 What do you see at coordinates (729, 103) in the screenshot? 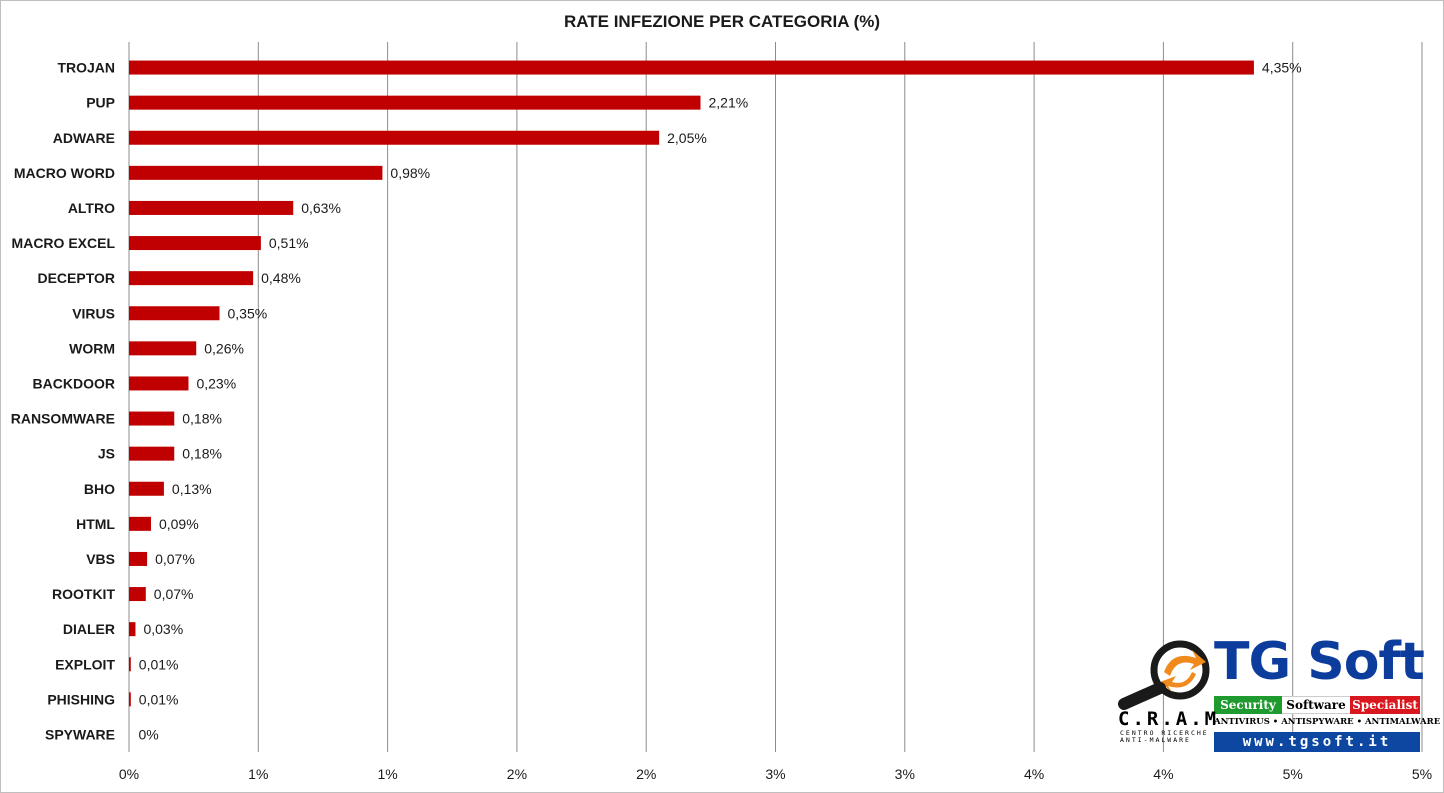
I see `data-label: 2,21%` at bounding box center [729, 103].